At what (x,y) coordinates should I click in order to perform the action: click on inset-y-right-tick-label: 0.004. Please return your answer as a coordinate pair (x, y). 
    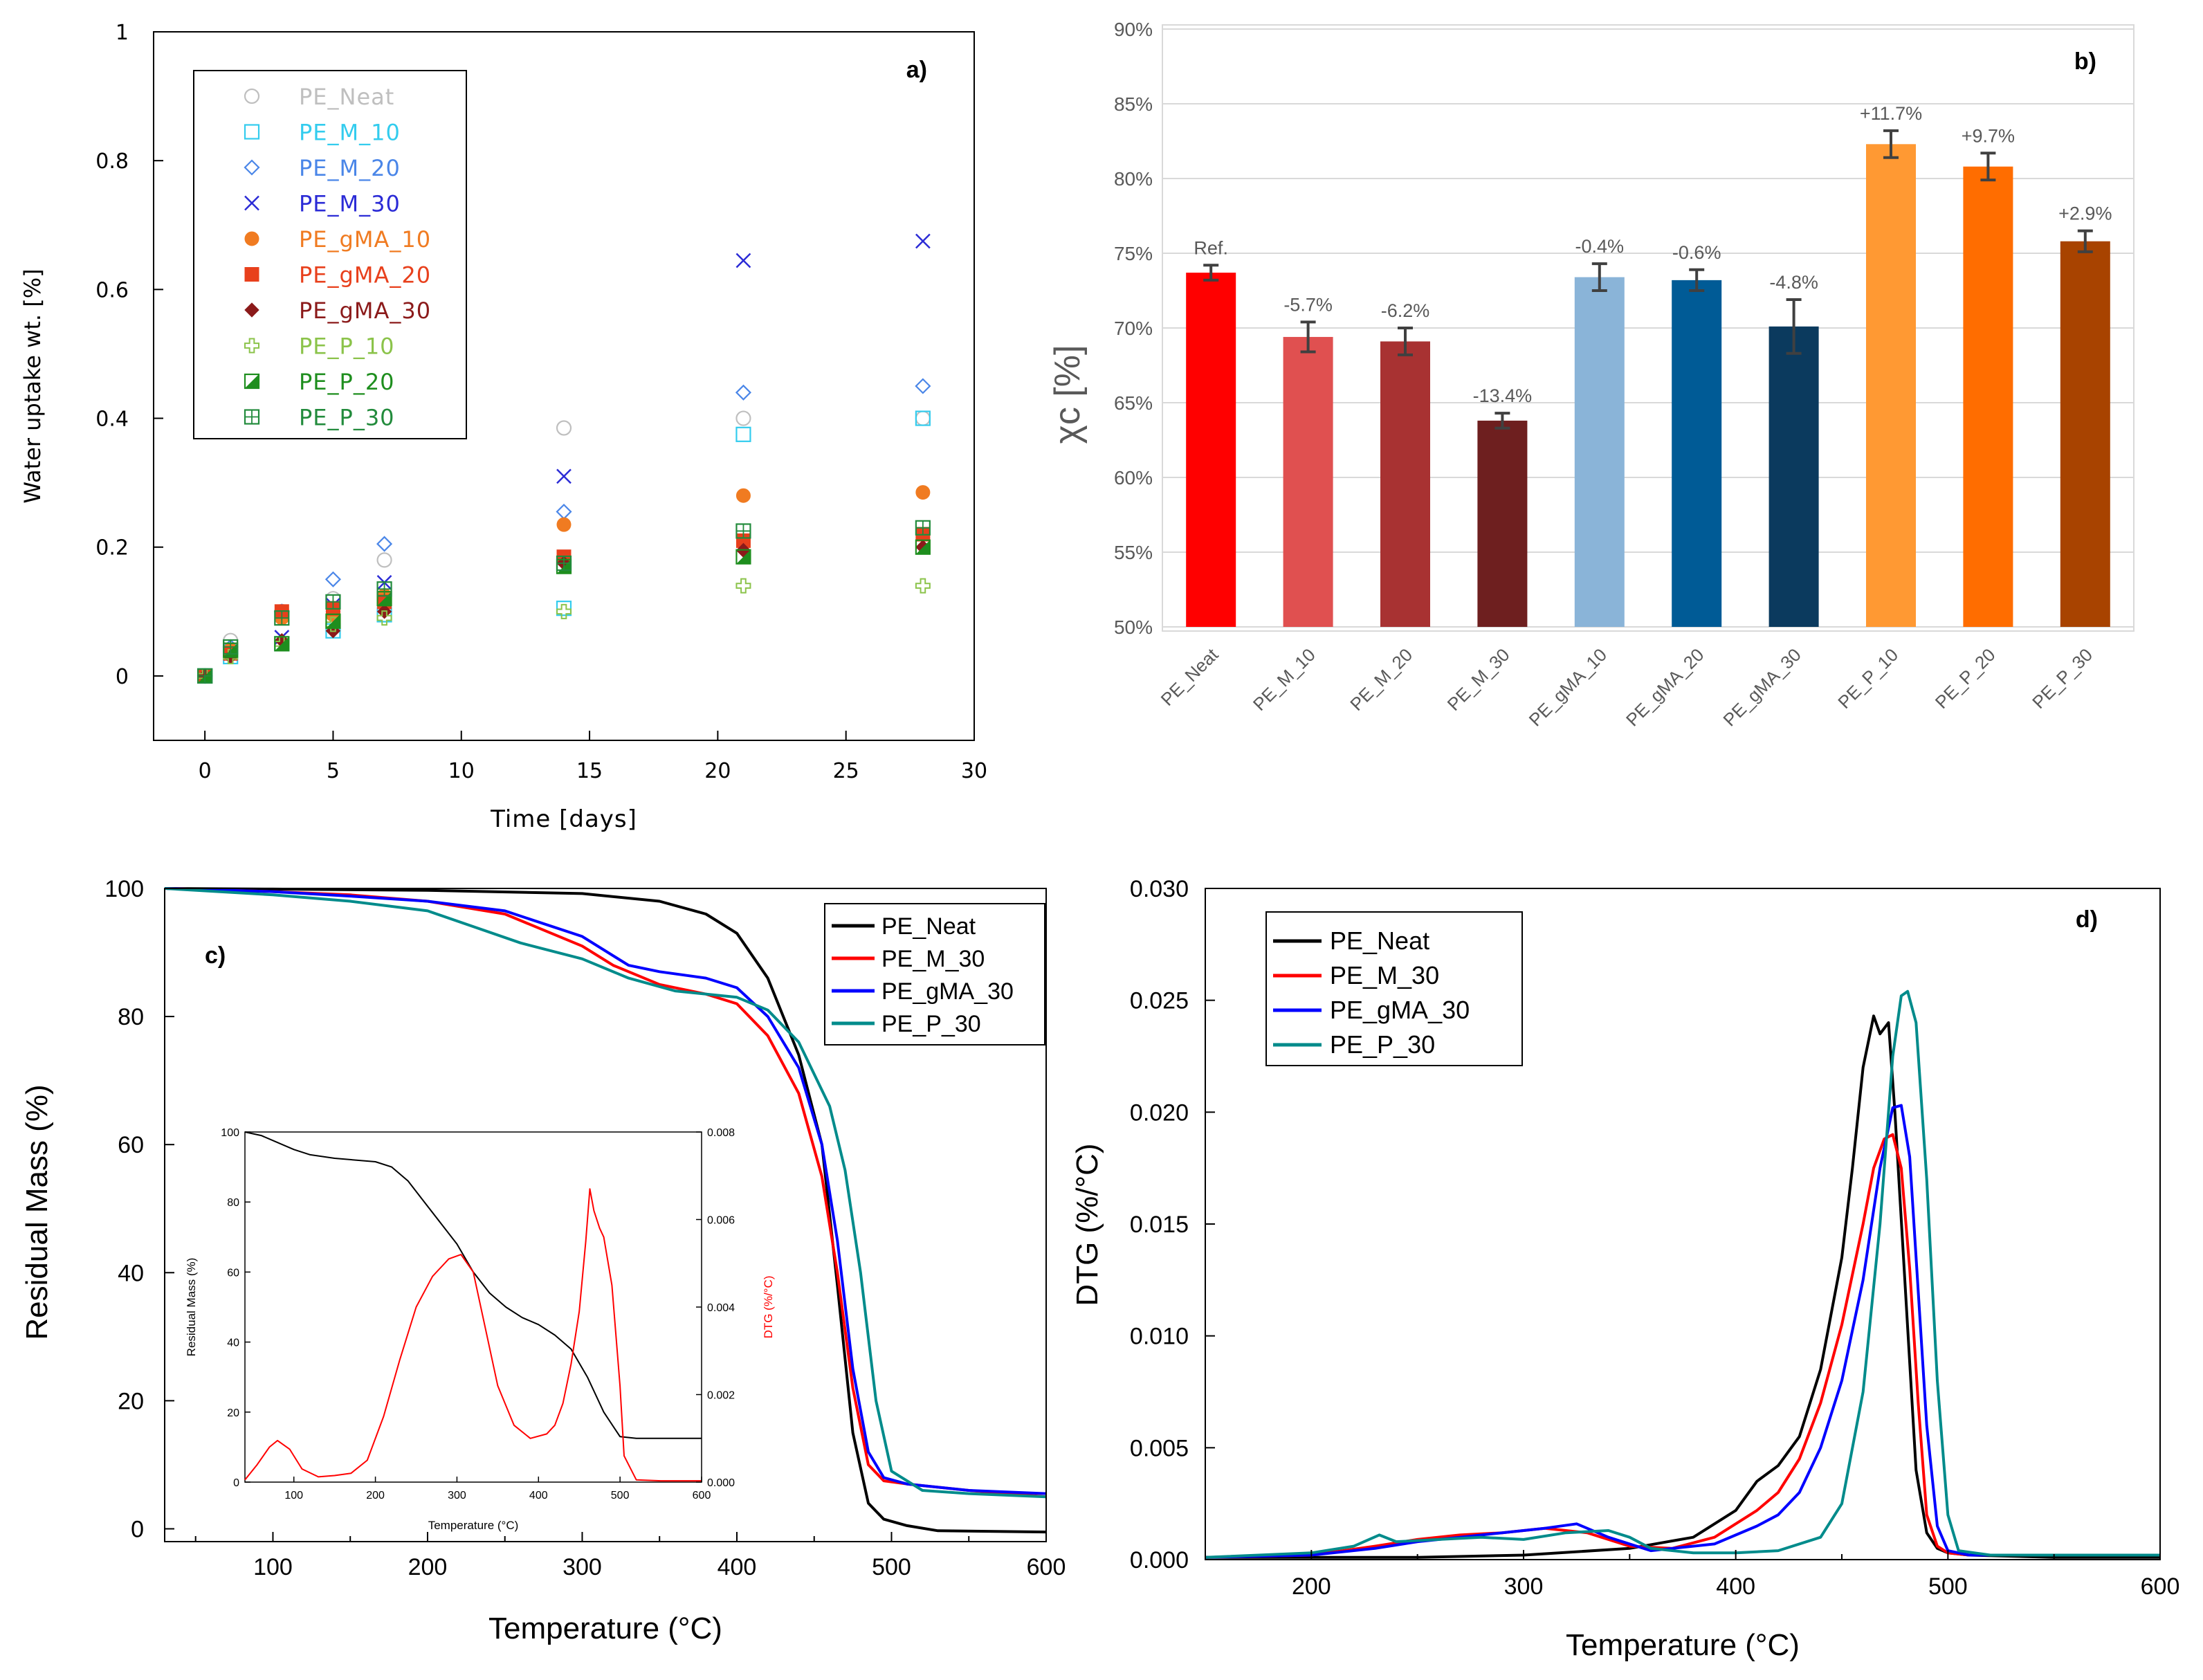
    Looking at the image, I should click on (721, 1308).